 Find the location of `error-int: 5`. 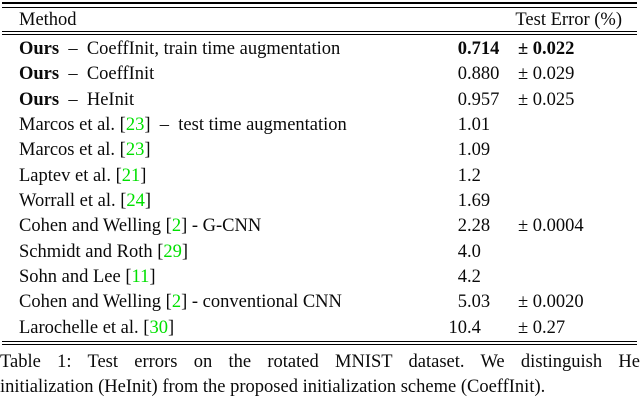

error-int: 5 is located at coordinates (462, 302).